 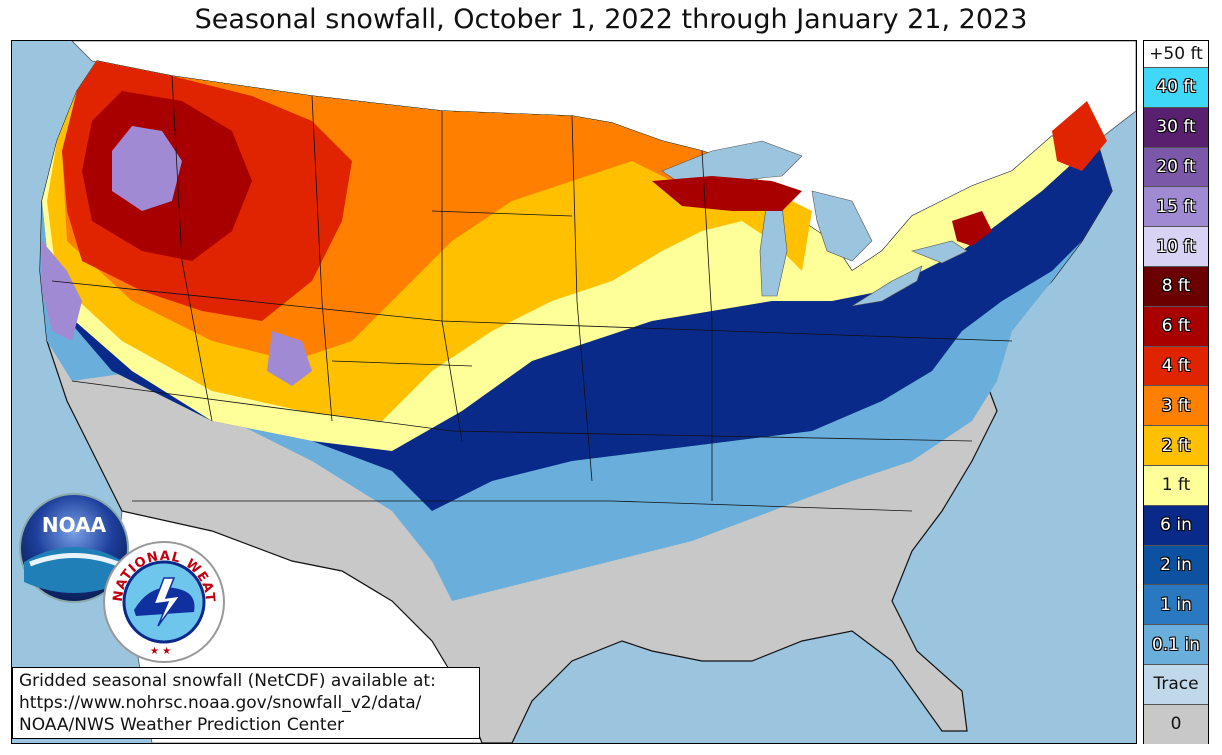 What do you see at coordinates (74, 525) in the screenshot?
I see `noaa-logo-text: NOAA` at bounding box center [74, 525].